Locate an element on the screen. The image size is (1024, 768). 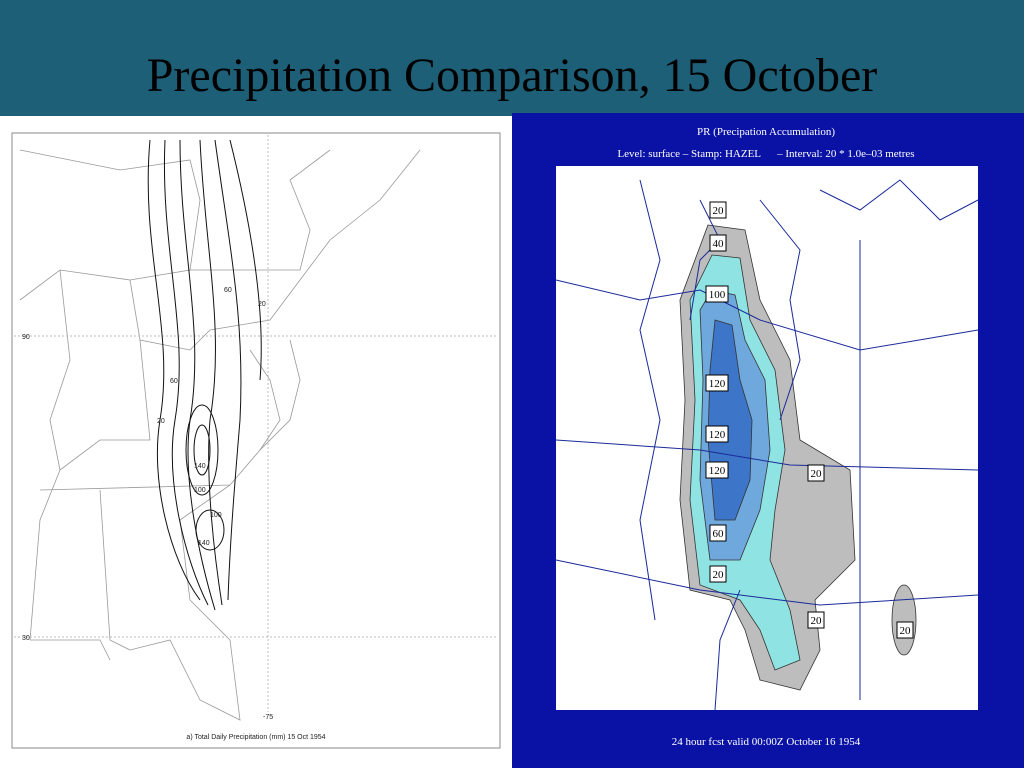
slide-title: Precipitation Comparison, 15 October is located at coordinates (512, 75).